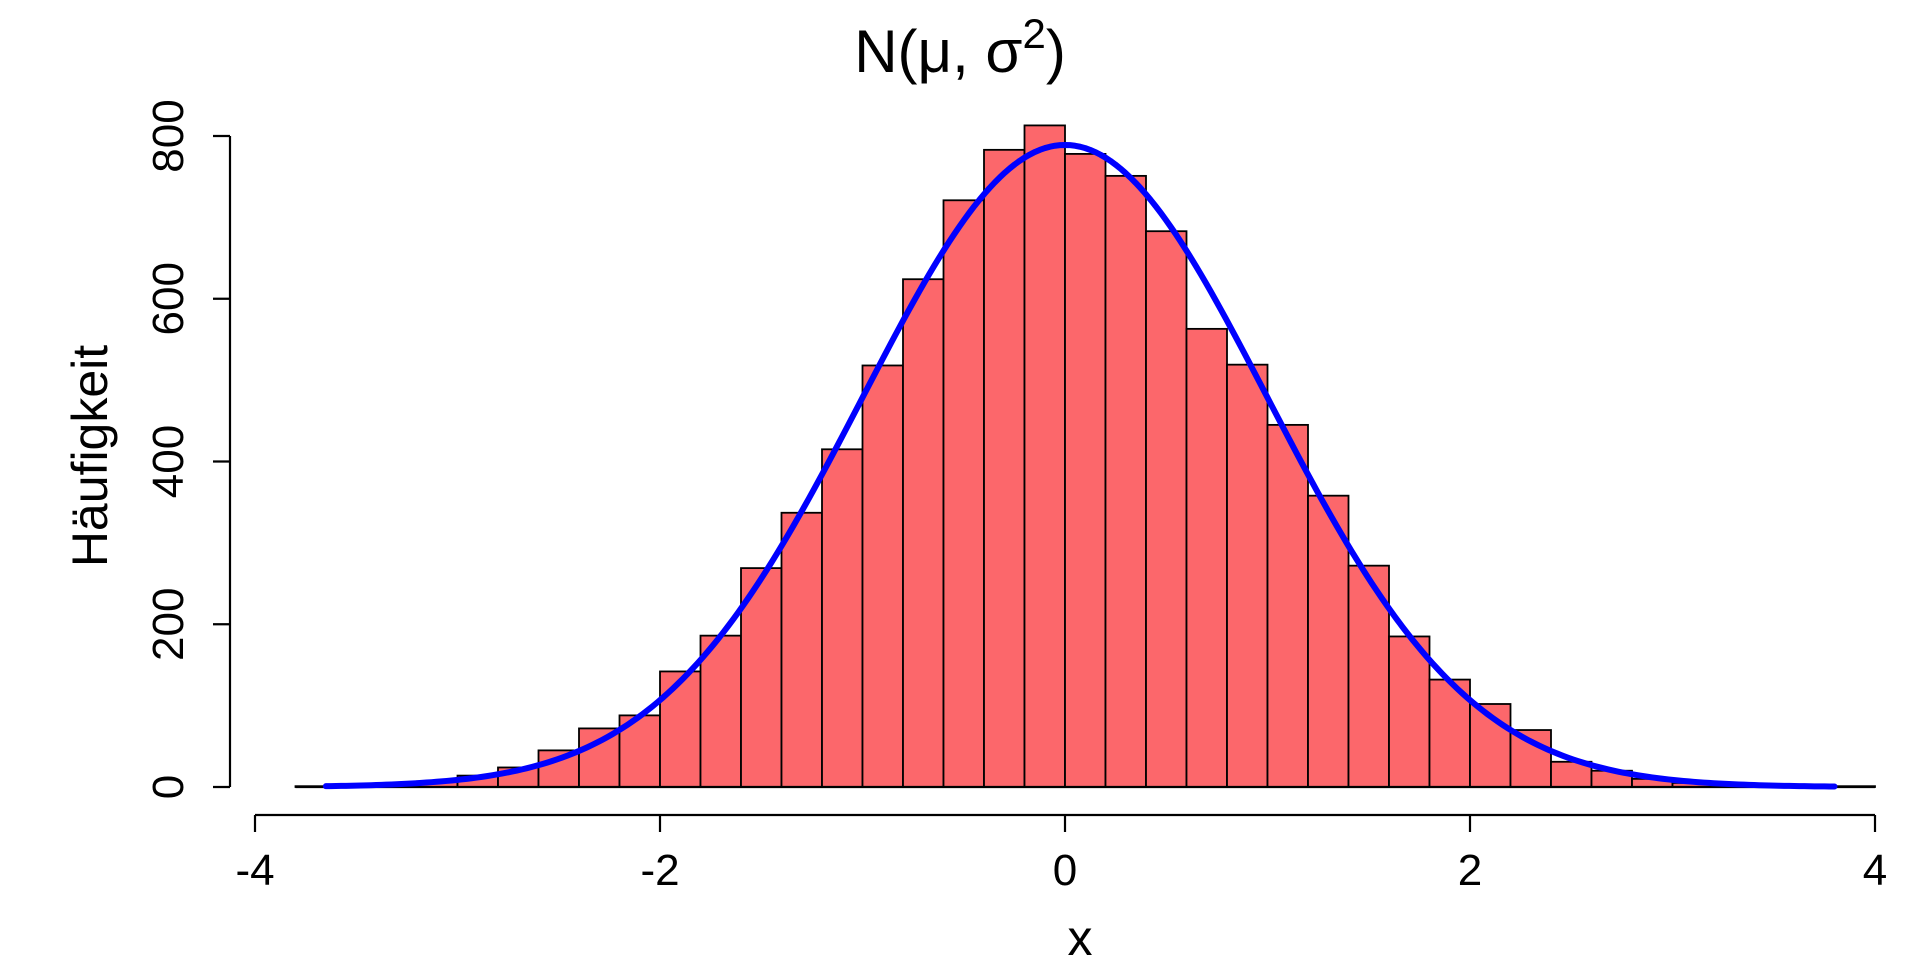  I want to click on x-tick-label: 2, so click(1470, 870).